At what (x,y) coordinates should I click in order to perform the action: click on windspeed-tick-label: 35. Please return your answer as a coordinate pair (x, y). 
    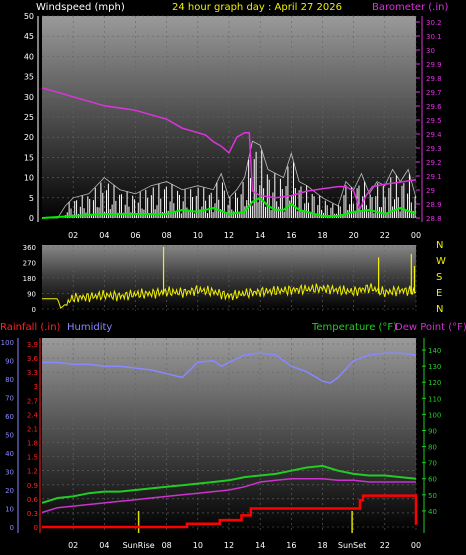
    Looking at the image, I should click on (29, 77).